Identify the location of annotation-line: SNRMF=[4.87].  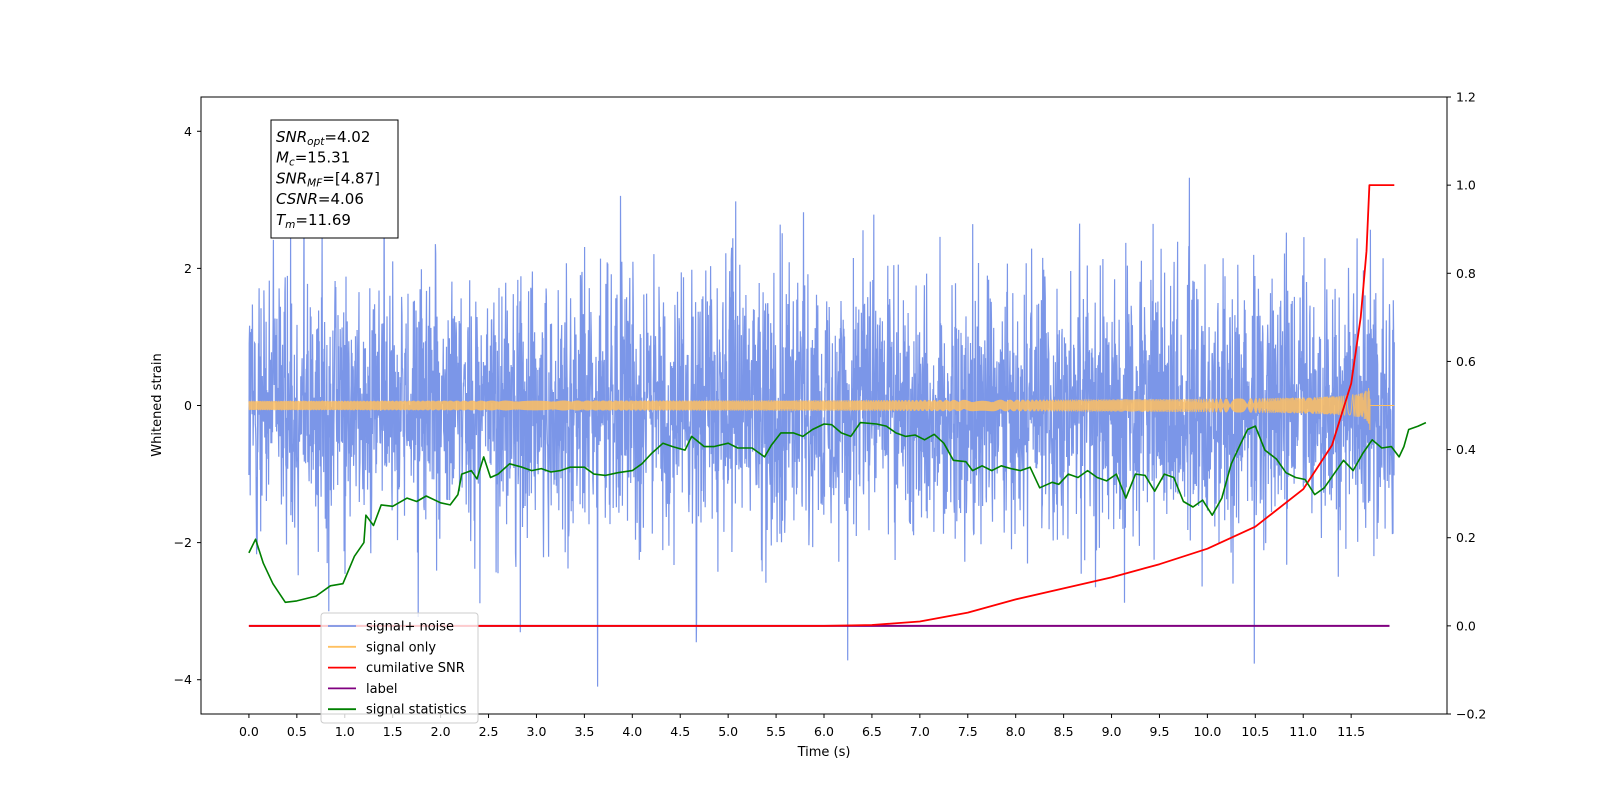
(328, 179).